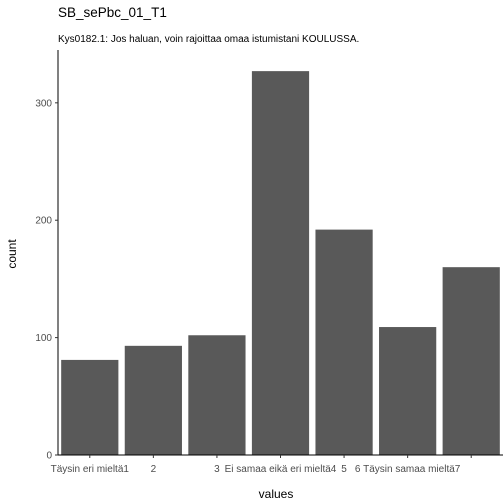 This screenshot has width=504, height=504. What do you see at coordinates (90, 469) in the screenshot?
I see `x-tick-label-1: Täysin eri mieltä1` at bounding box center [90, 469].